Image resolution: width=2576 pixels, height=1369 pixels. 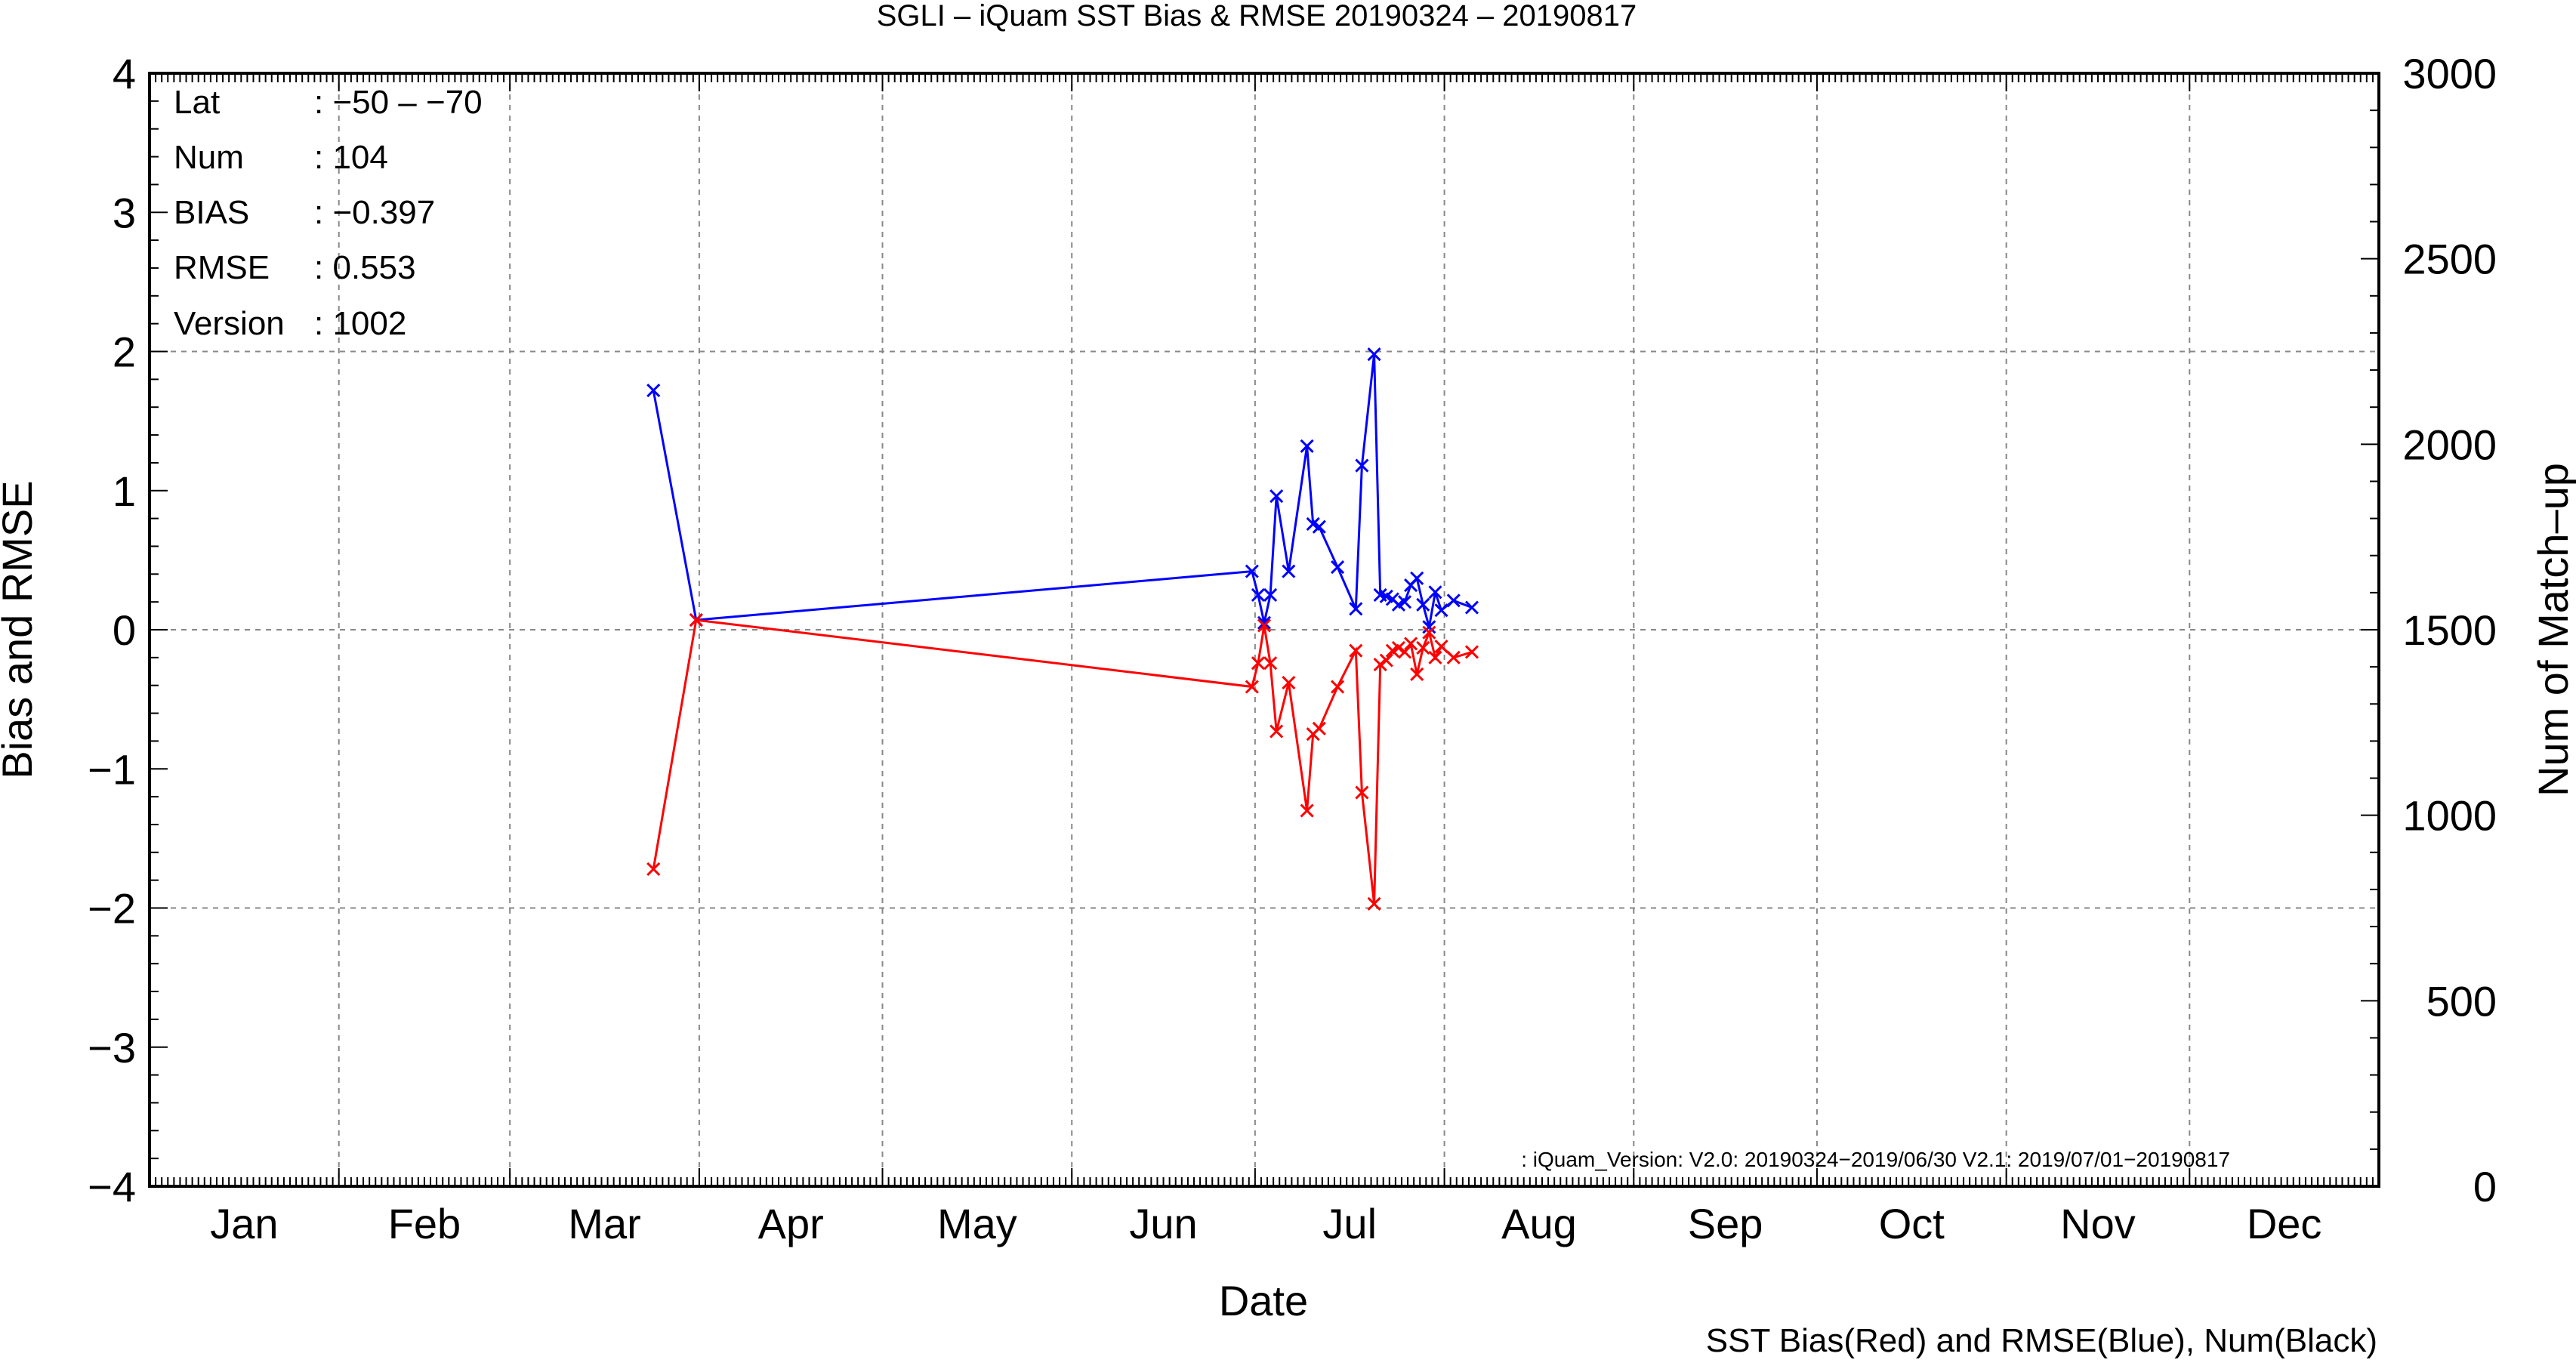 I want to click on month-label: May, so click(x=977, y=1223).